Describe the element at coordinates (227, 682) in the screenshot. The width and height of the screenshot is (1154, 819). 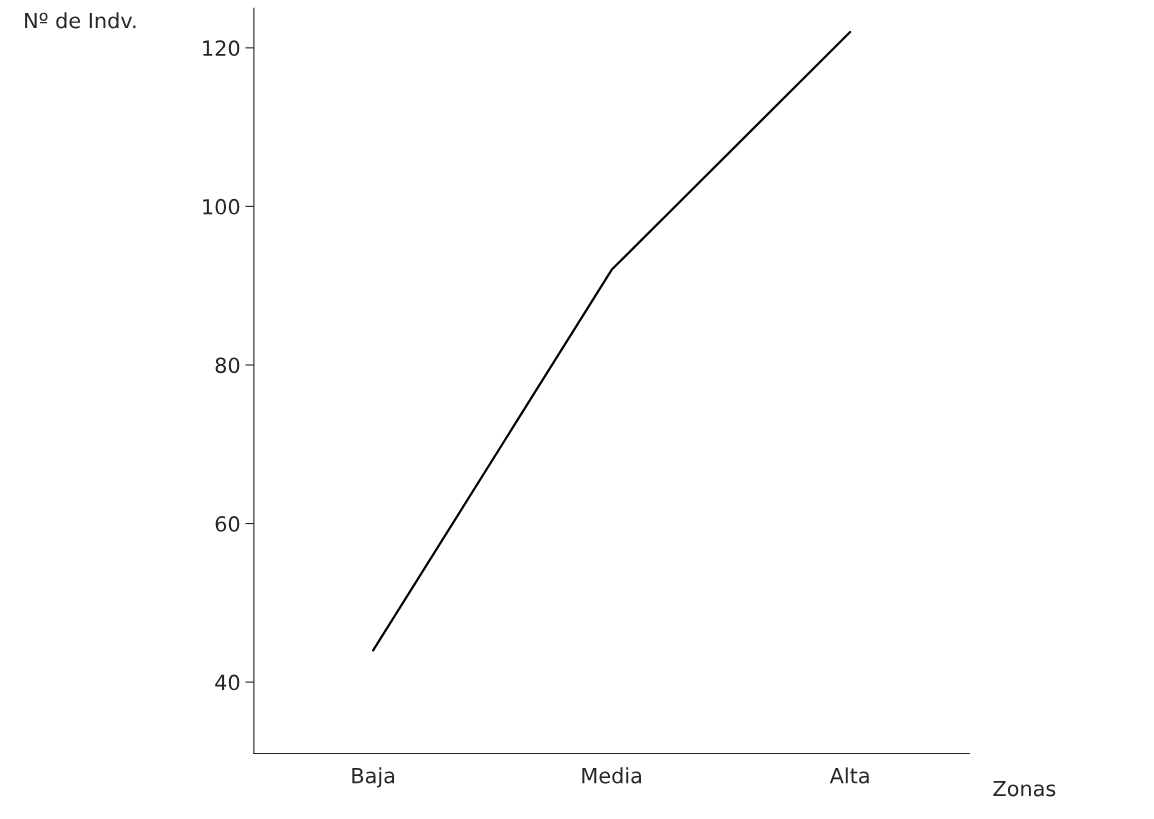
I see `y-tick-label: 40` at that location.